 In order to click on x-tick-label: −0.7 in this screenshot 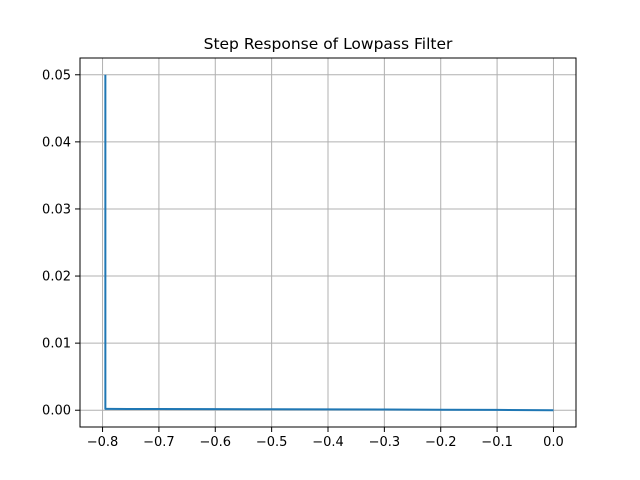, I will do `click(159, 442)`.